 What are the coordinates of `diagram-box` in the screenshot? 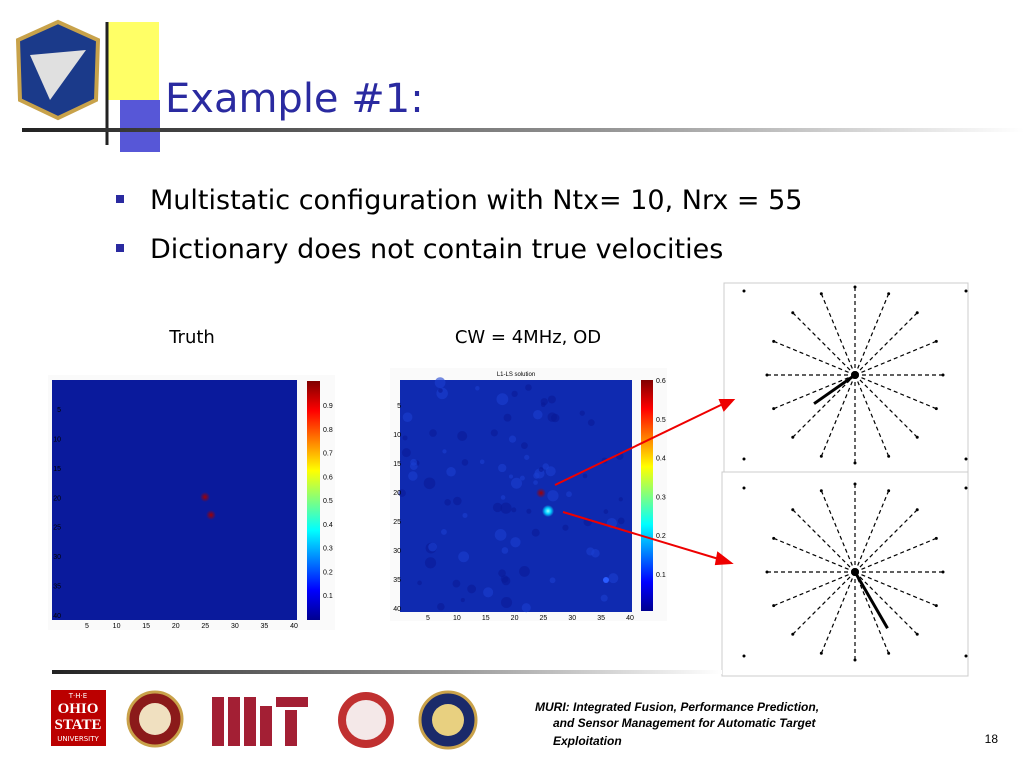 It's located at (845, 574).